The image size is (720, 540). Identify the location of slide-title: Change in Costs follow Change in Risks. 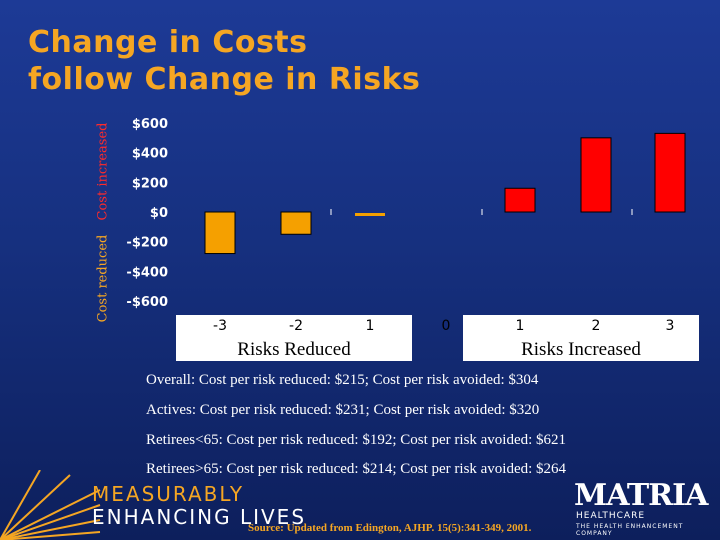
(224, 61).